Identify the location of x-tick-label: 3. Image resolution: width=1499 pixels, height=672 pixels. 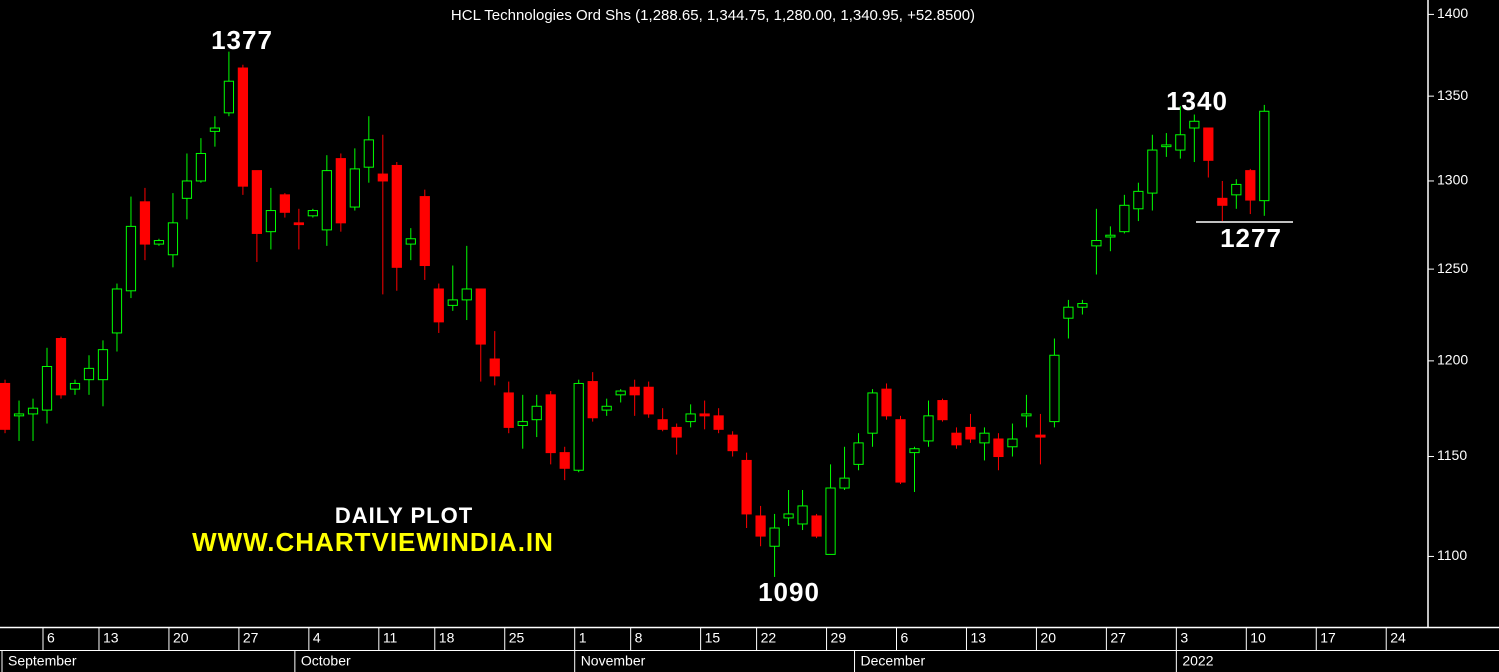
(1184, 638).